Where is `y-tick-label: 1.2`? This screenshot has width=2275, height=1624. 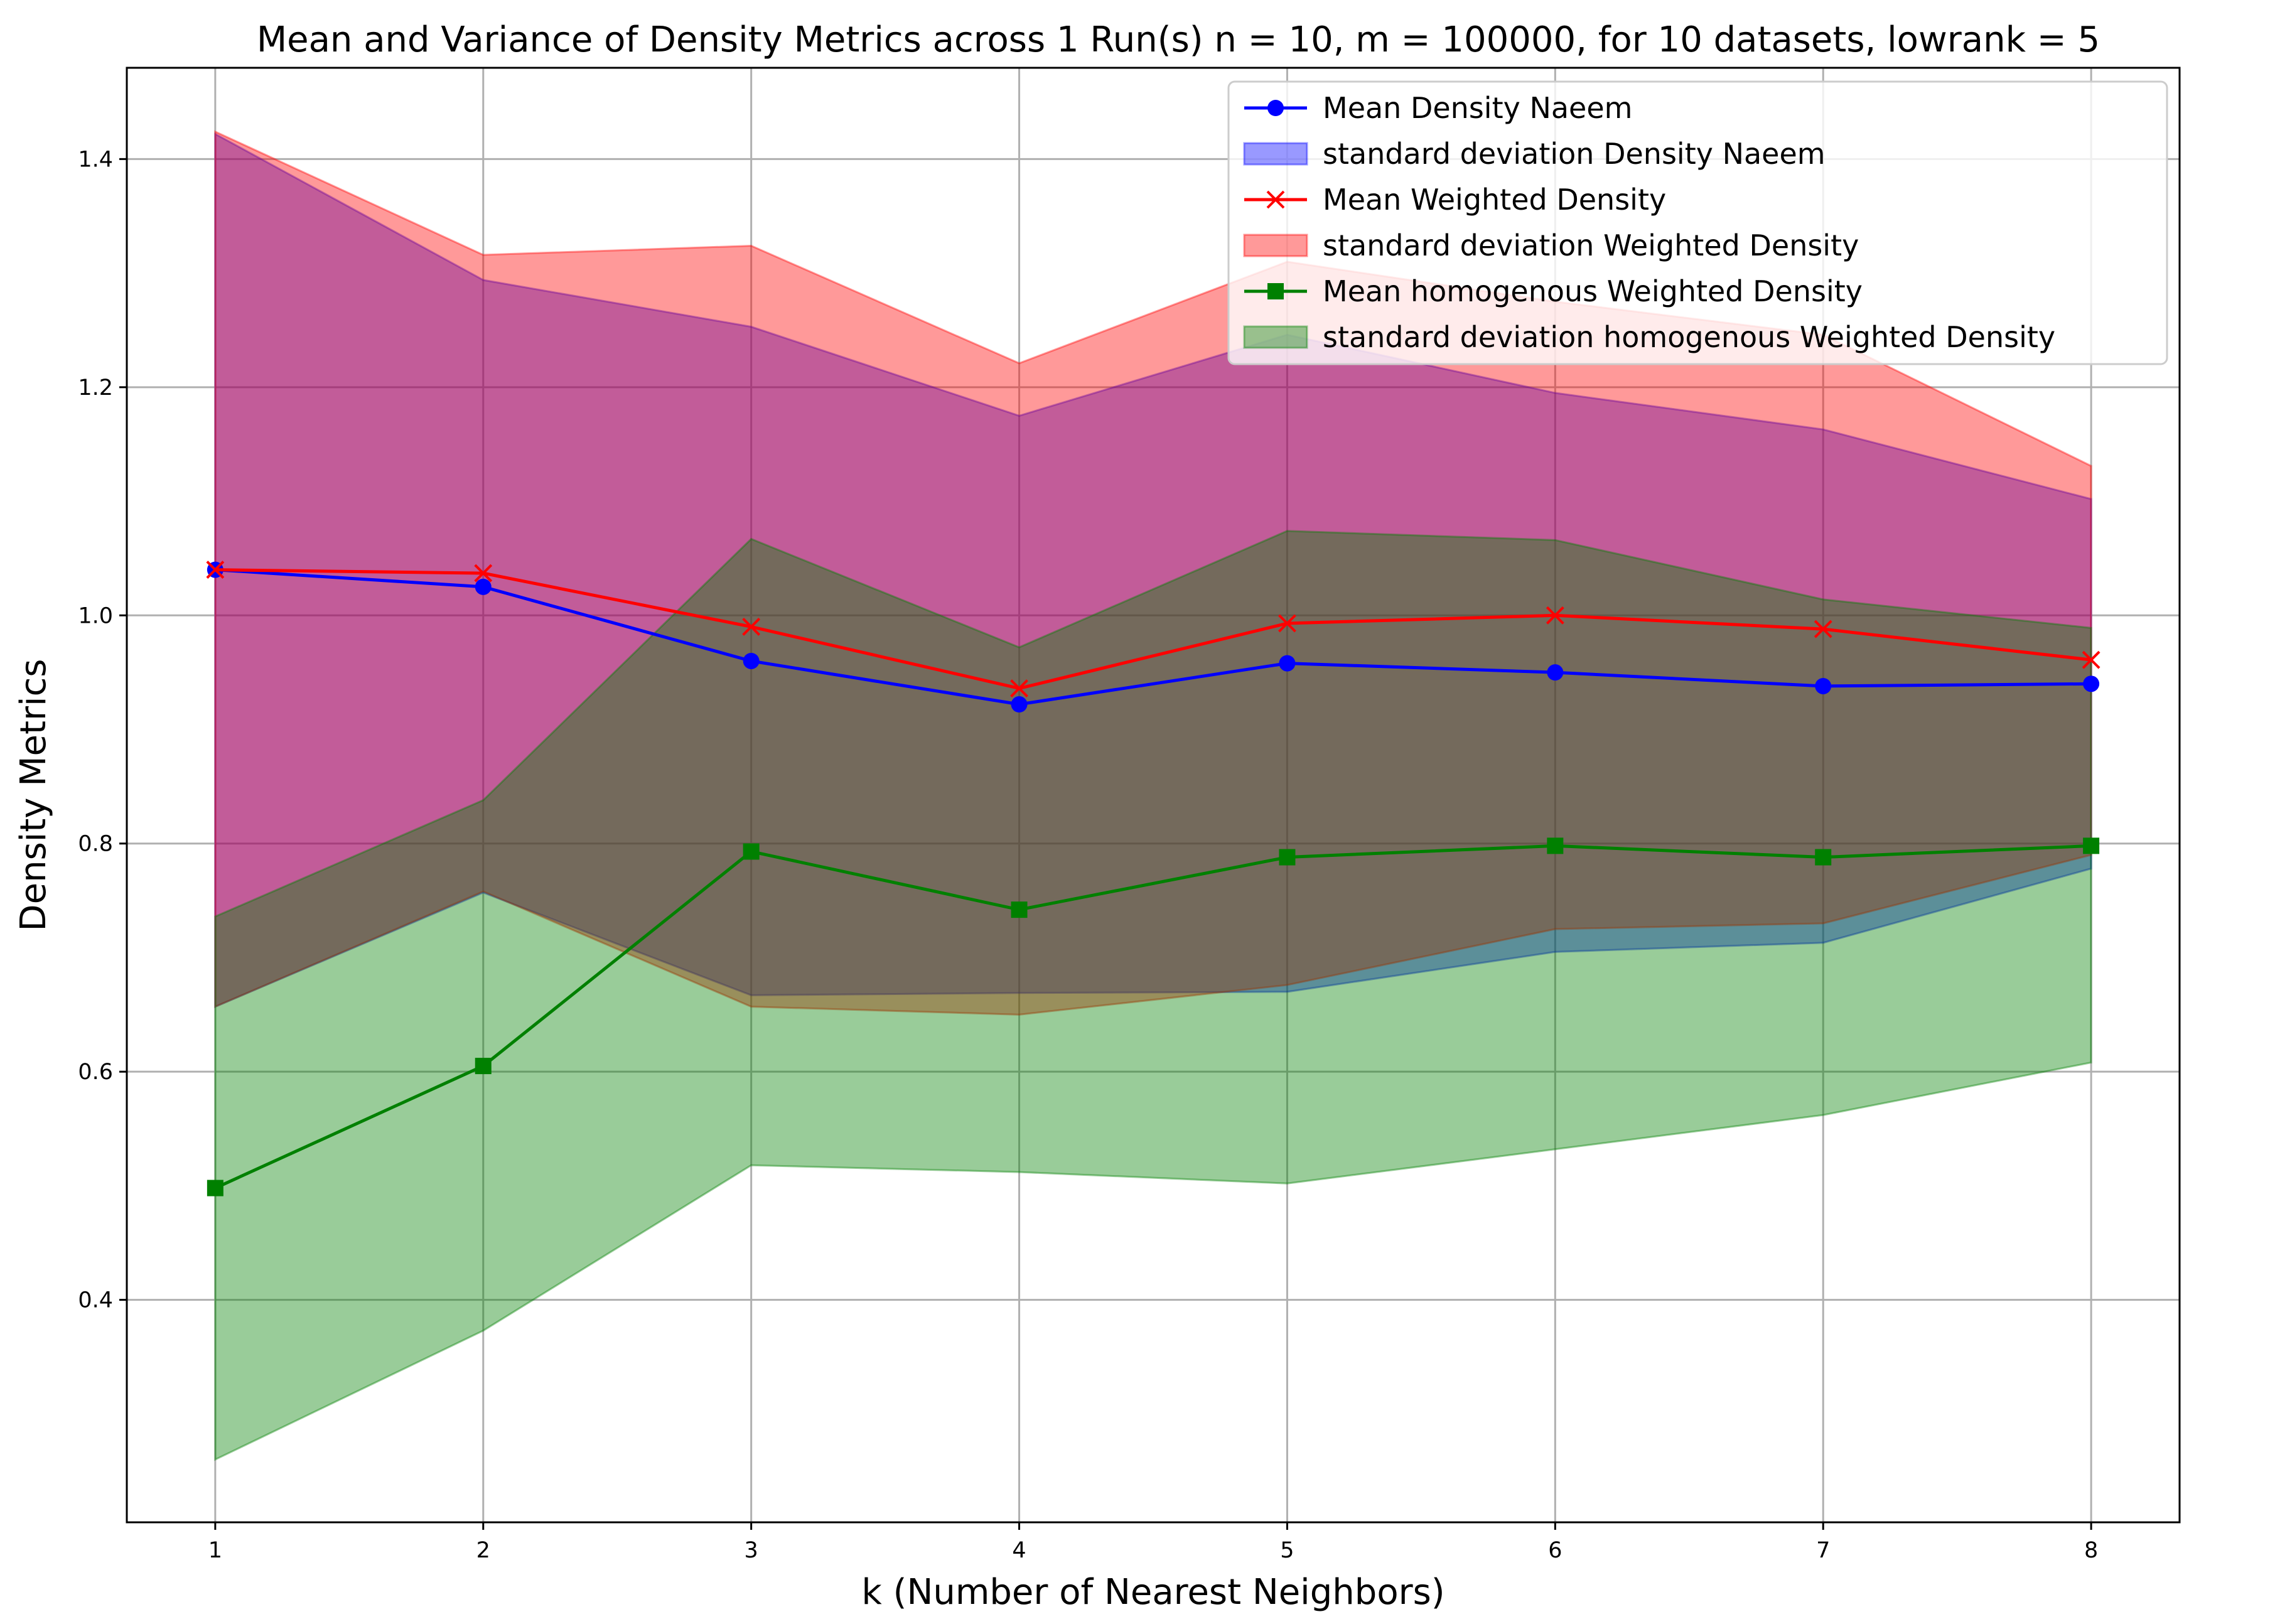 y-tick-label: 1.2 is located at coordinates (95, 388).